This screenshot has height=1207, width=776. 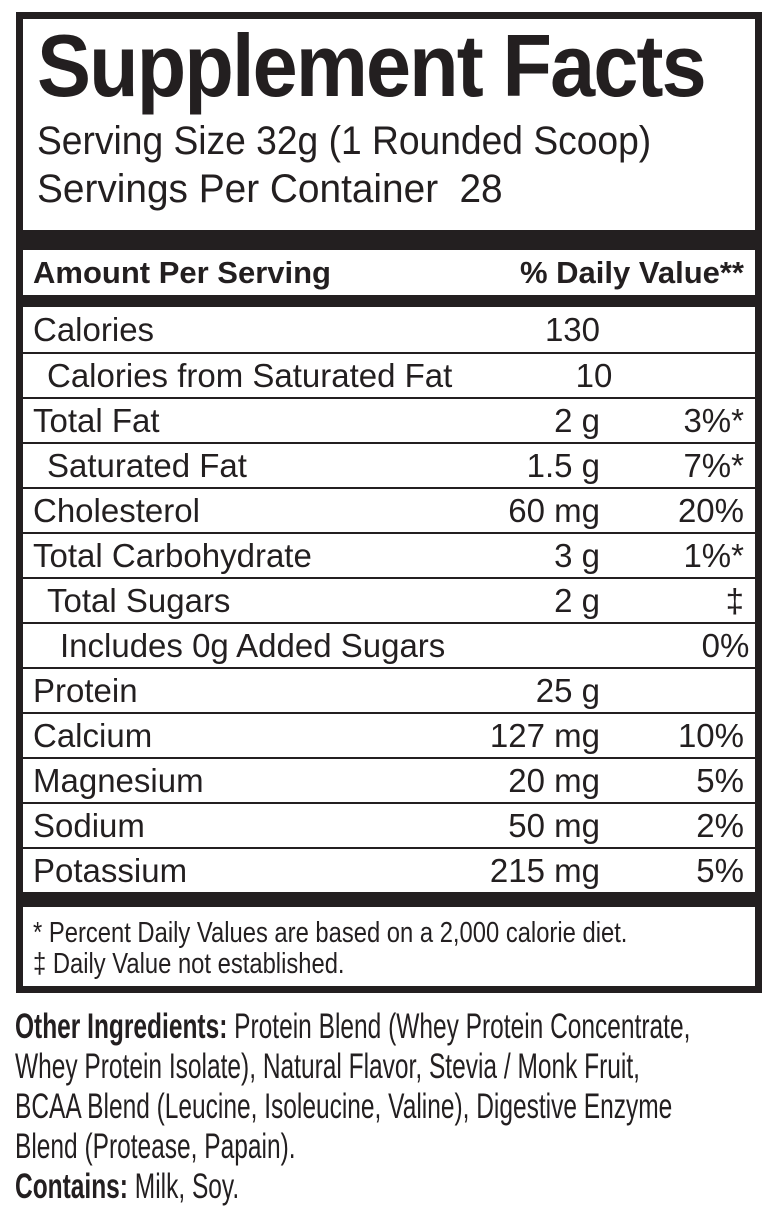 I want to click on nutrient-name: Total Sugars, so click(x=139, y=600).